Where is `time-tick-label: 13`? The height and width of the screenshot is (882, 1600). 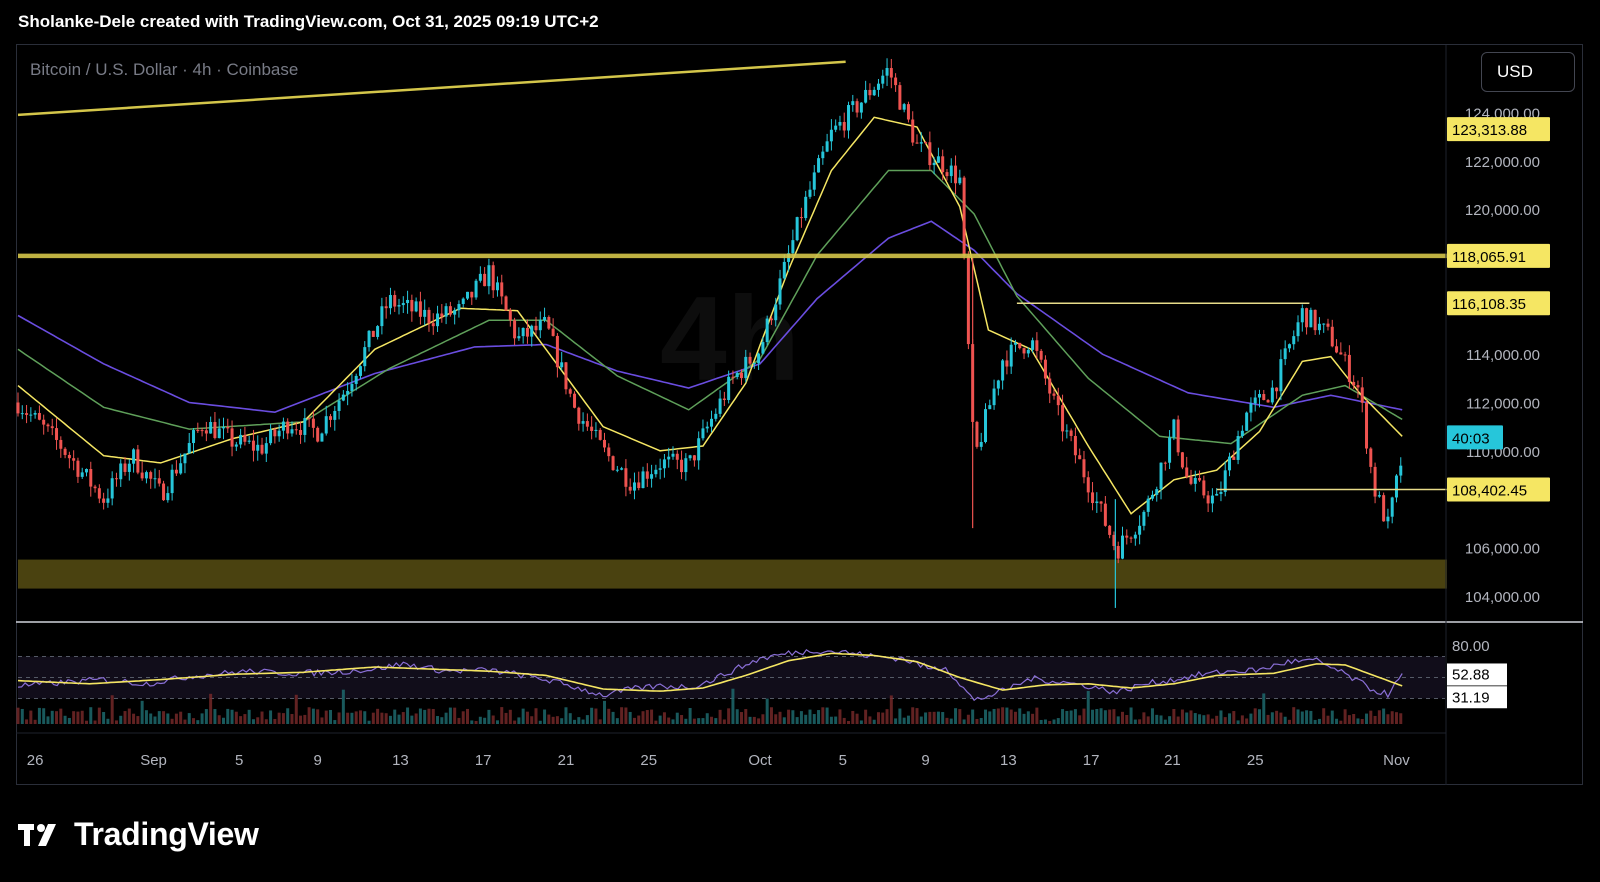
time-tick-label: 13 is located at coordinates (400, 760).